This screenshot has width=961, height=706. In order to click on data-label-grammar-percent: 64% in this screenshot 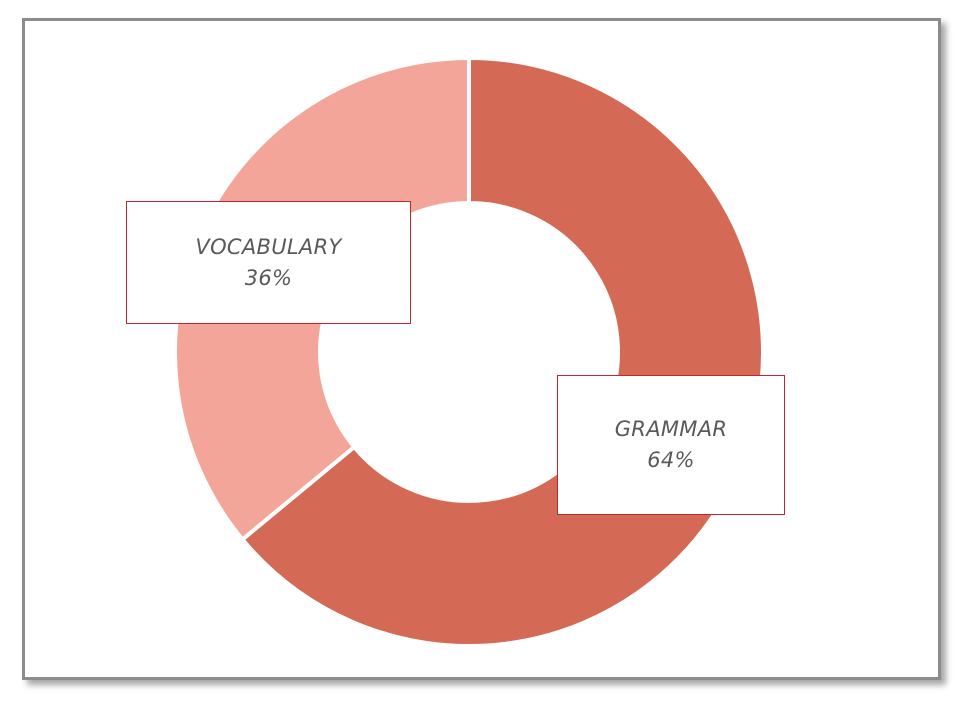, I will do `click(671, 460)`.